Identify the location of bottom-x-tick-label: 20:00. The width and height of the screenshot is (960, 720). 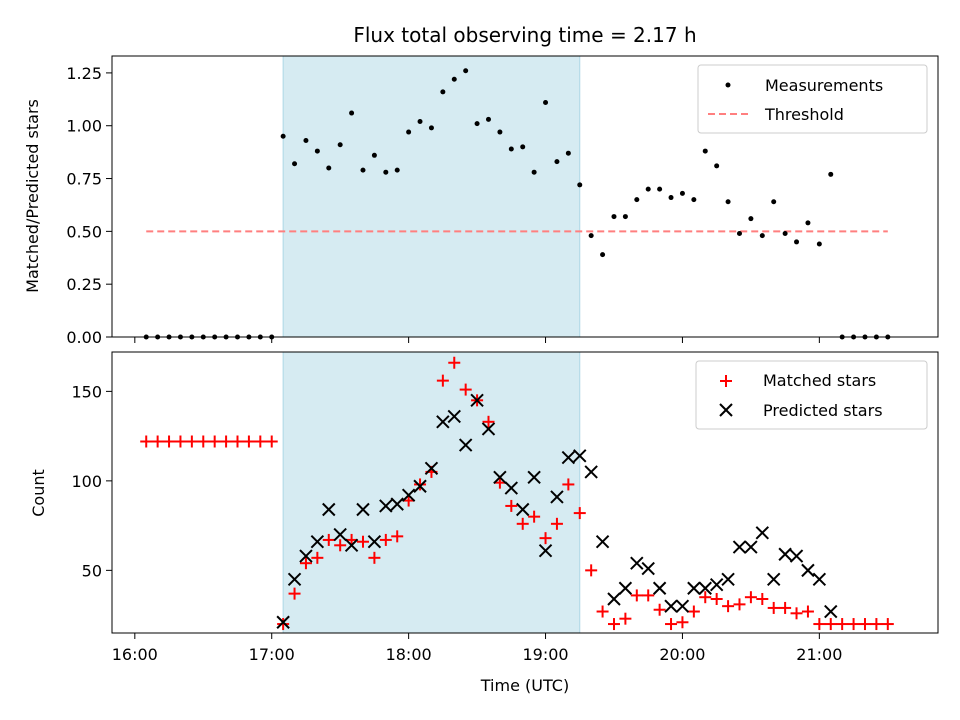
(682, 654).